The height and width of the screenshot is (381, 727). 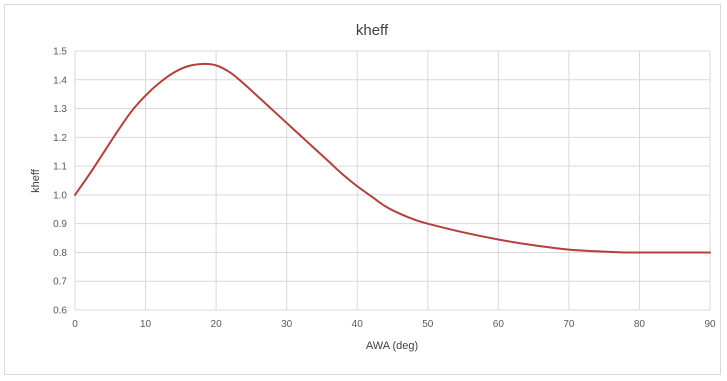 What do you see at coordinates (60, 224) in the screenshot?
I see `y-tick-label: 0.9` at bounding box center [60, 224].